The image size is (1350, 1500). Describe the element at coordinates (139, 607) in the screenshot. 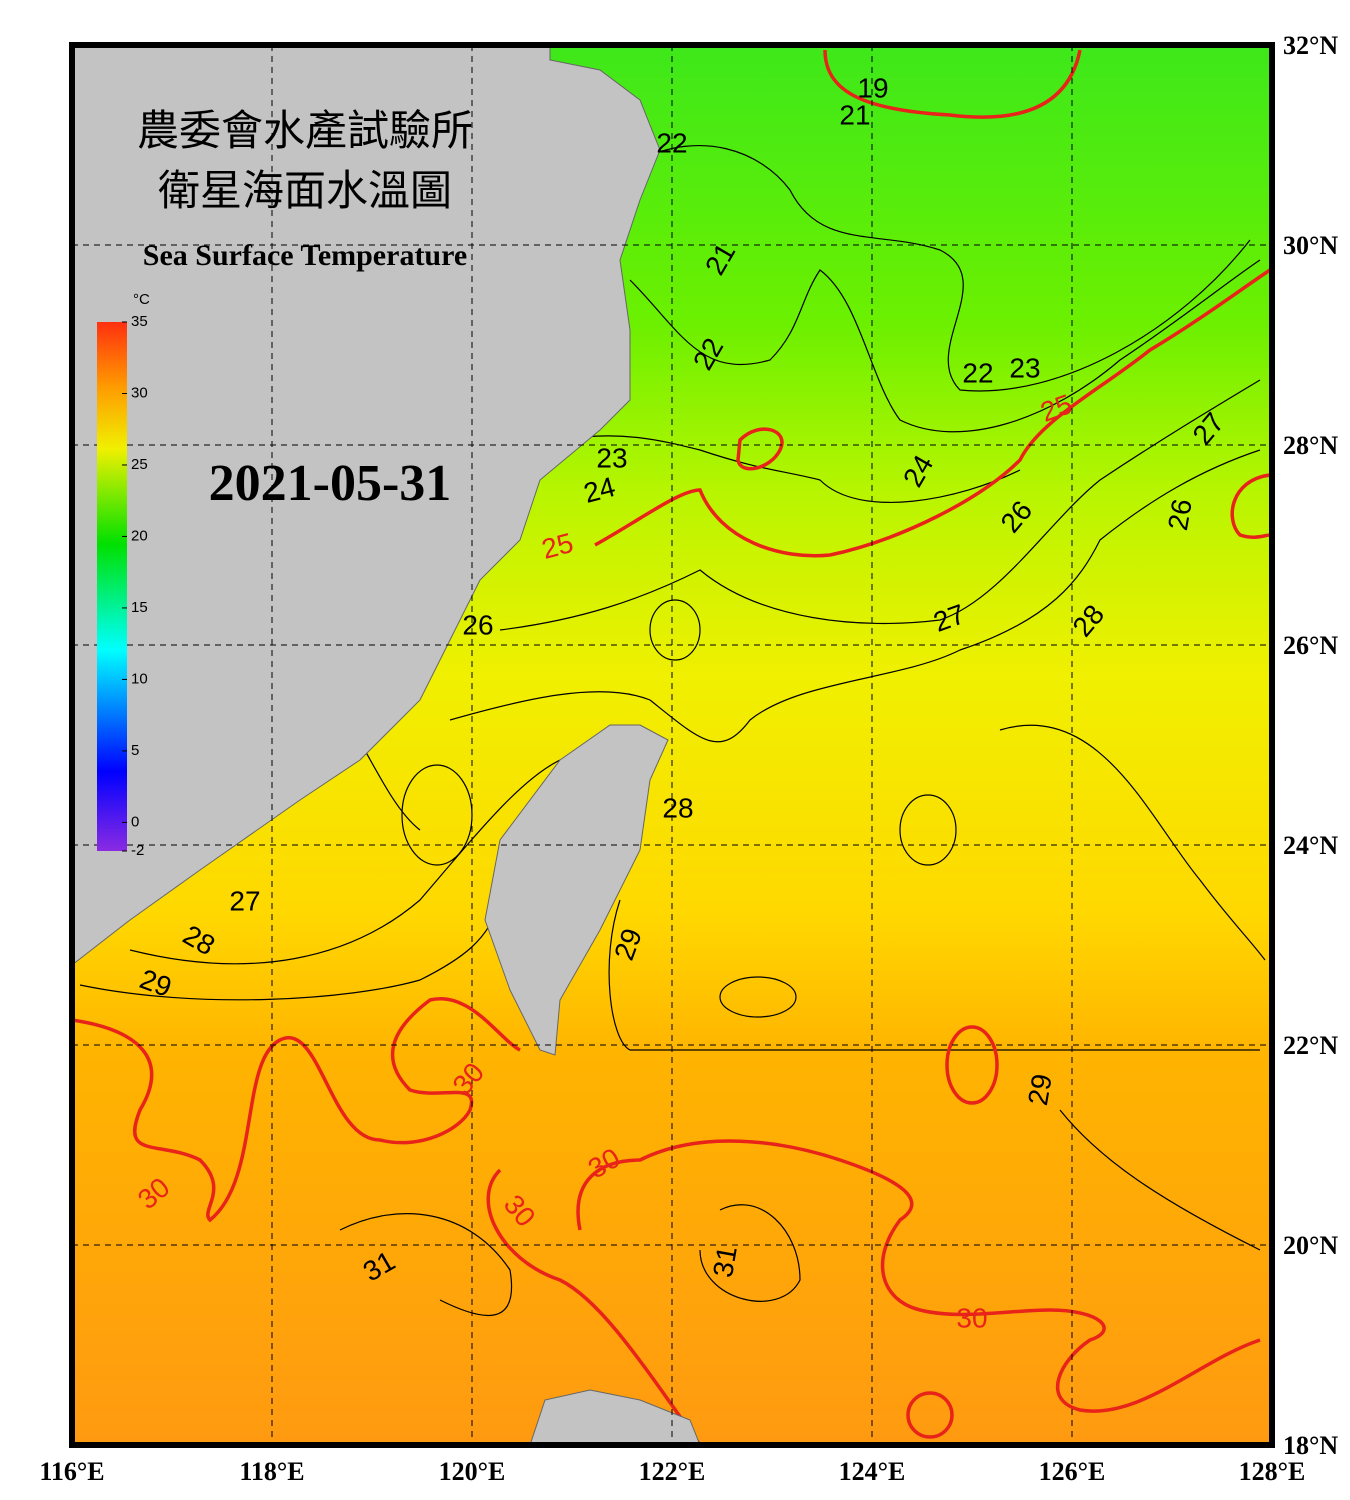

I see `colorbar-tick-label: 15` at that location.